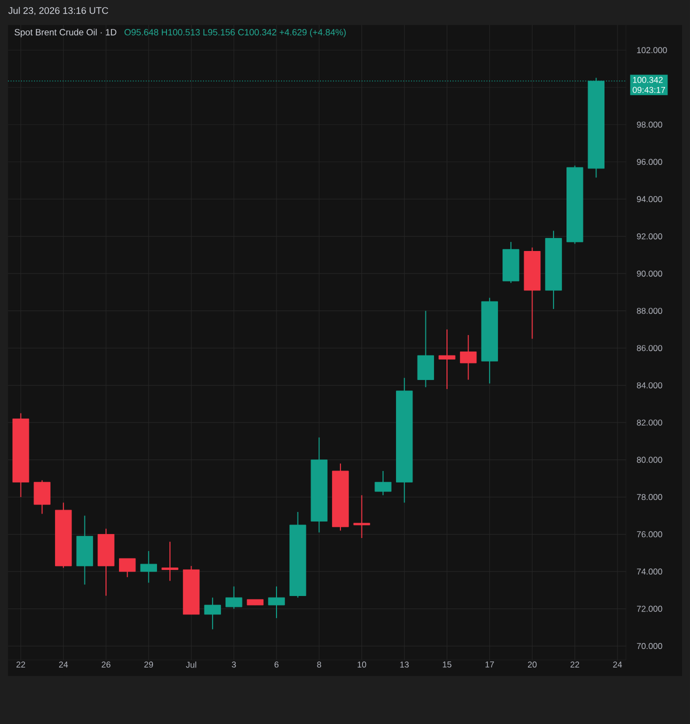  What do you see at coordinates (234, 665) in the screenshot?
I see `x-tick-label: 3` at bounding box center [234, 665].